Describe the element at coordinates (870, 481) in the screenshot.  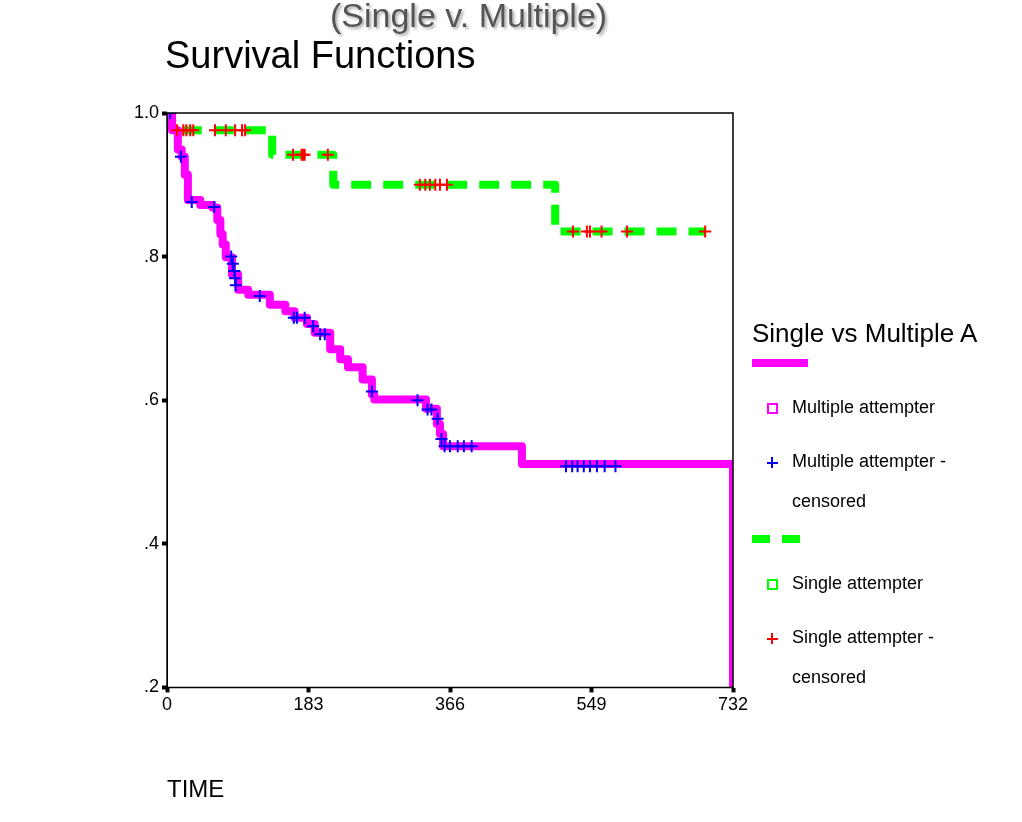
I see `legend-label: Multiple attempter -censored` at that location.